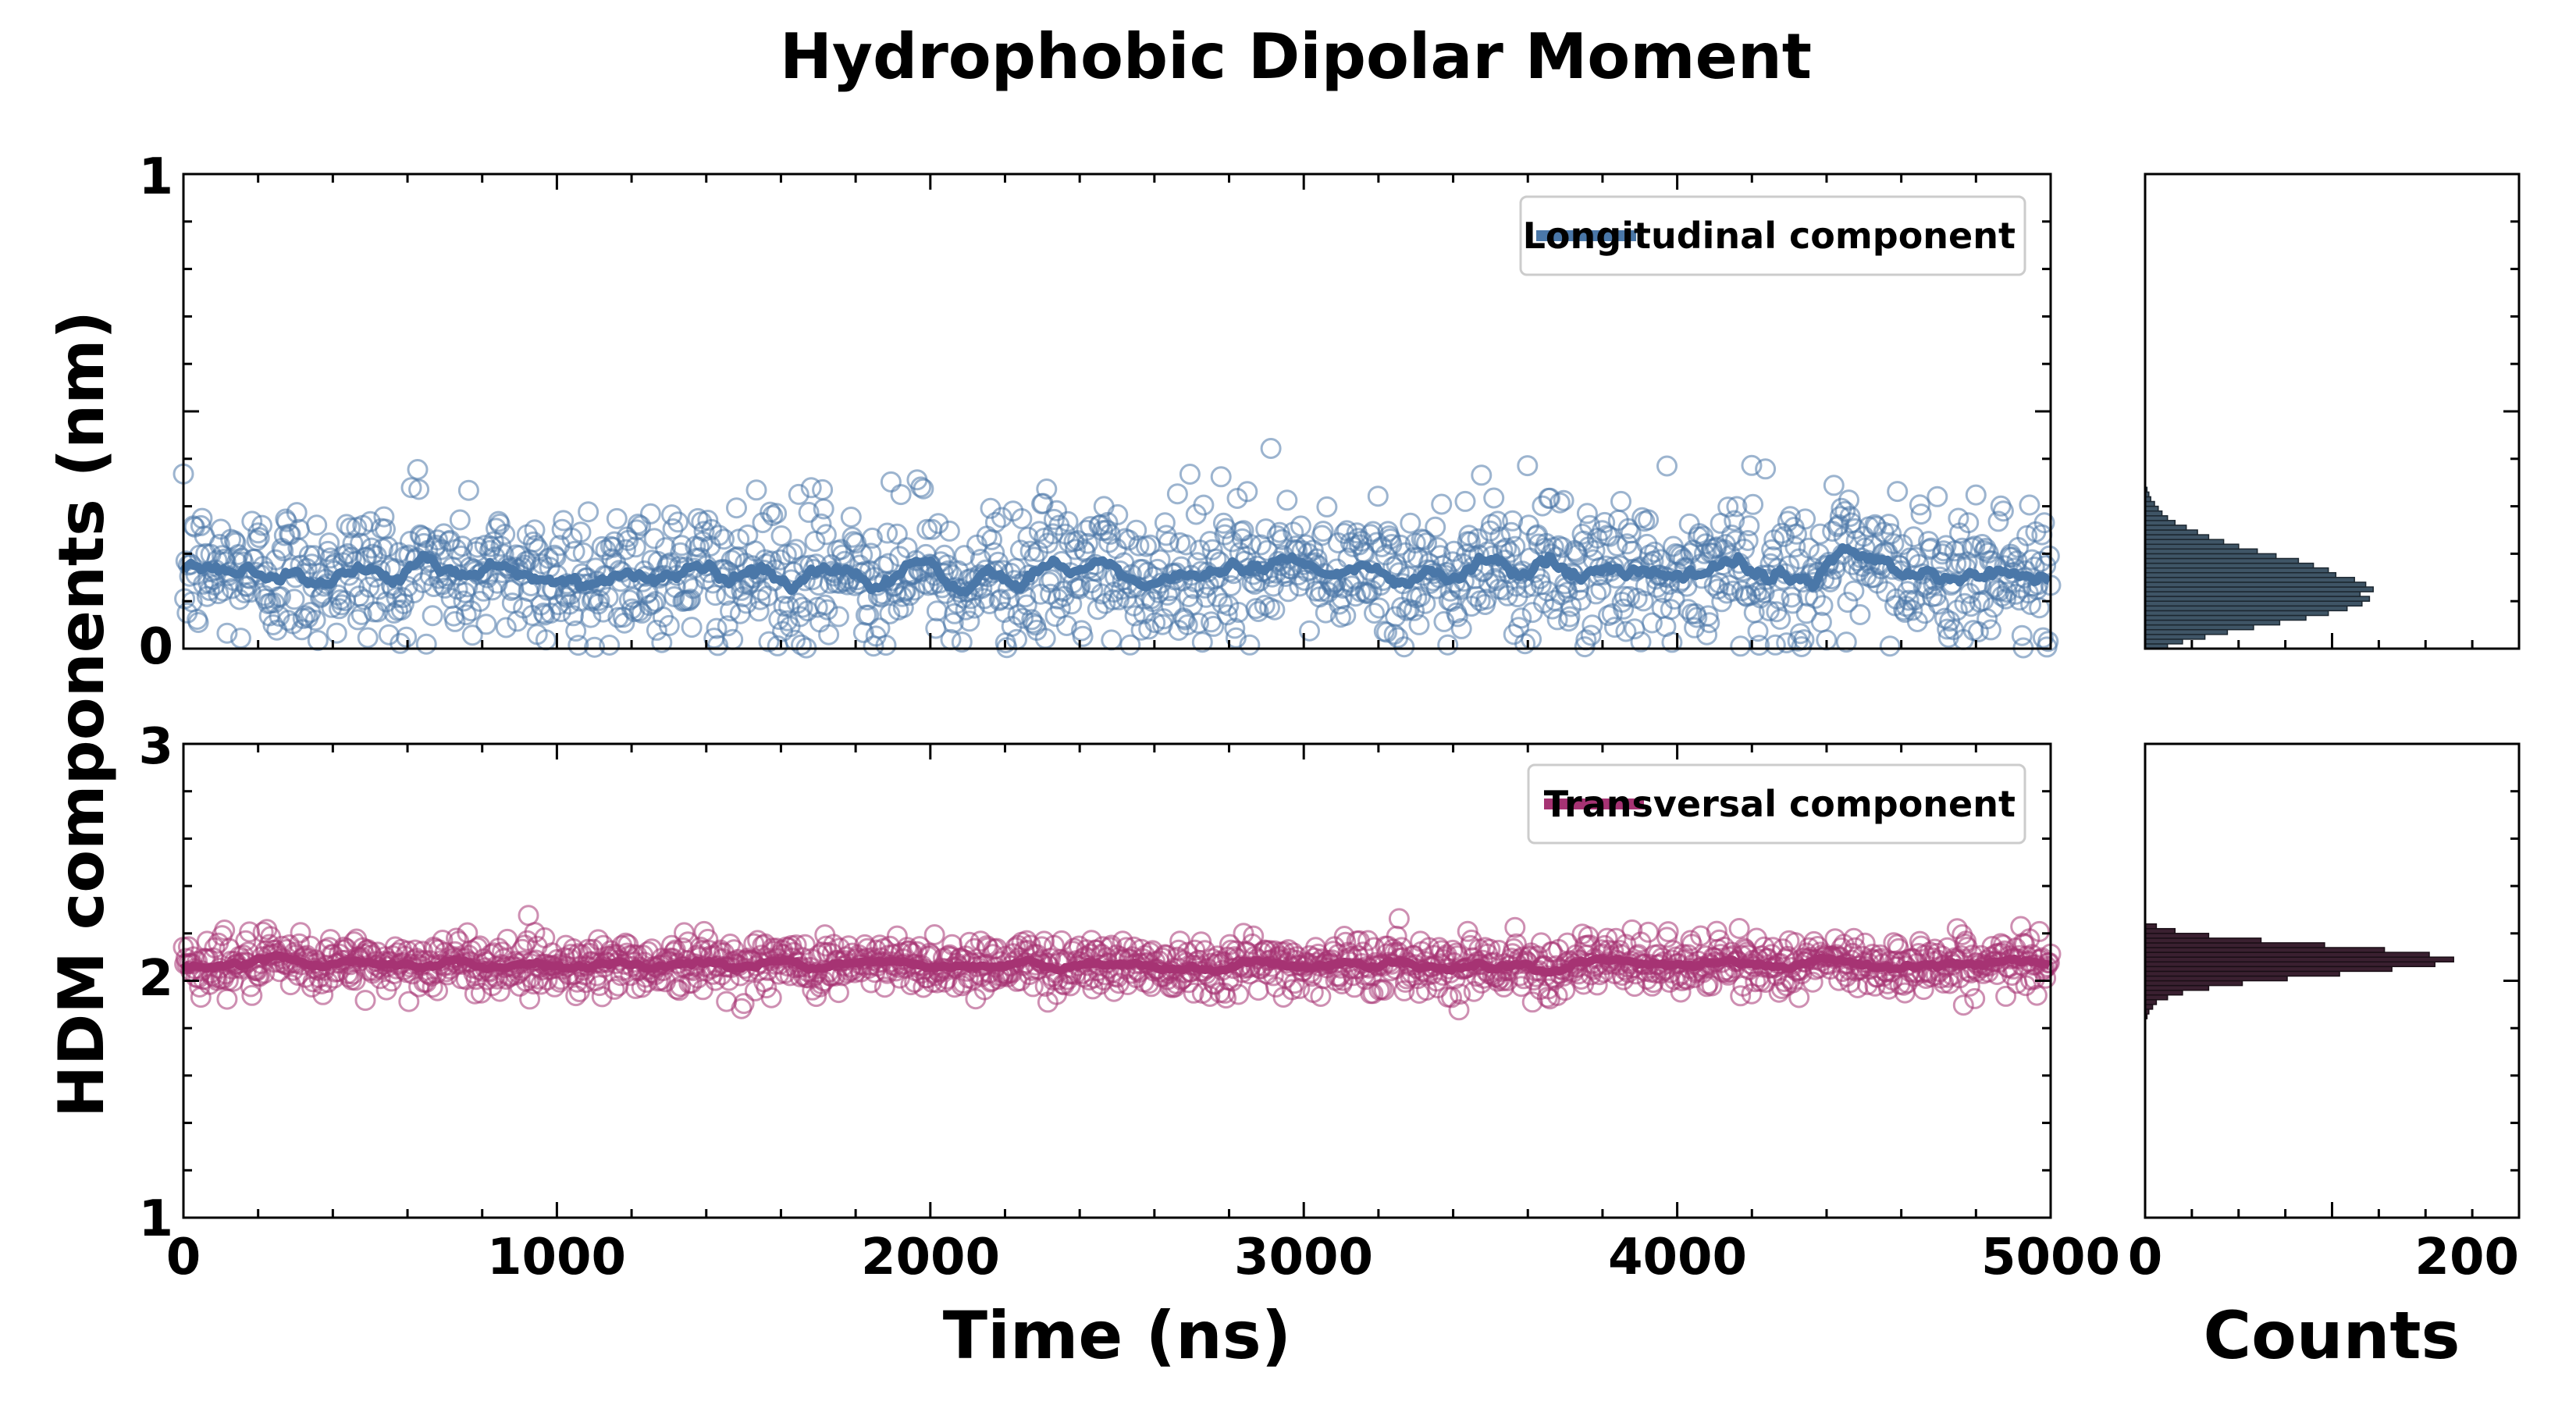  What do you see at coordinates (1115, 570) in the screenshot?
I see `longitudinal-smooth-line` at bounding box center [1115, 570].